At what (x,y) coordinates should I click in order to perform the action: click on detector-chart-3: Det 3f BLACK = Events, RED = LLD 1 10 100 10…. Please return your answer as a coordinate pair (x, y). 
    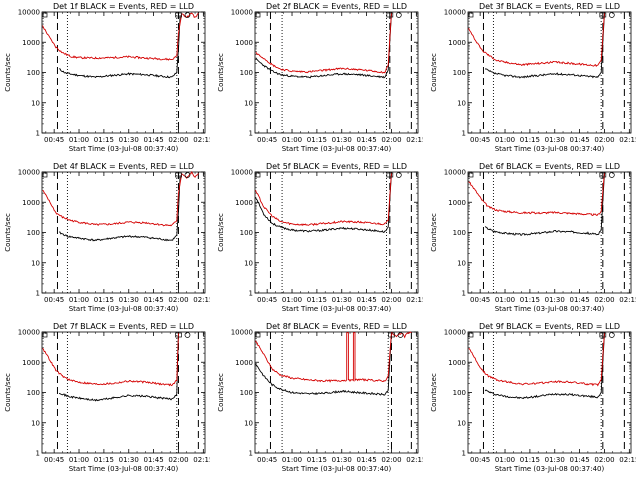
    Looking at the image, I should click on (533, 77).